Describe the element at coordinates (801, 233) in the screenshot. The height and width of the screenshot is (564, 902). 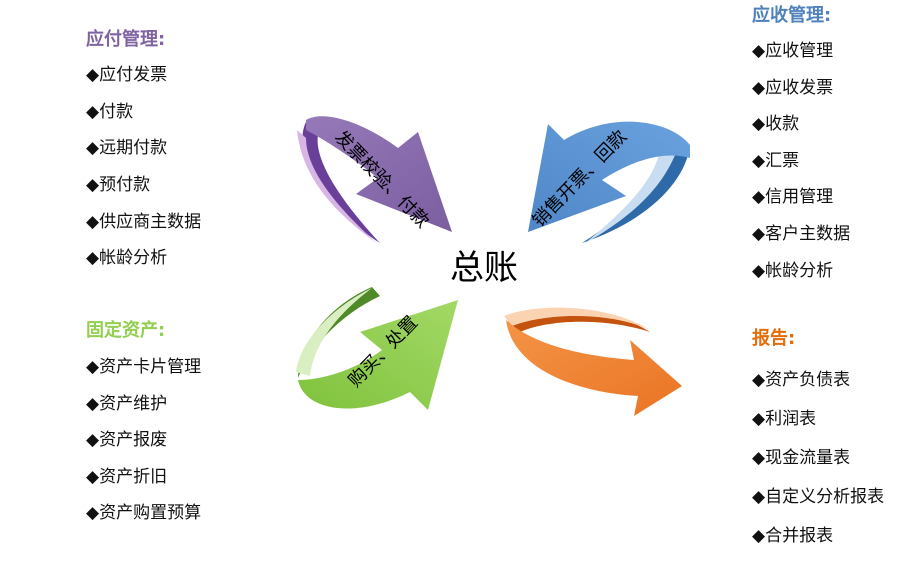
I see `list-item: ◆客户主数据` at that location.